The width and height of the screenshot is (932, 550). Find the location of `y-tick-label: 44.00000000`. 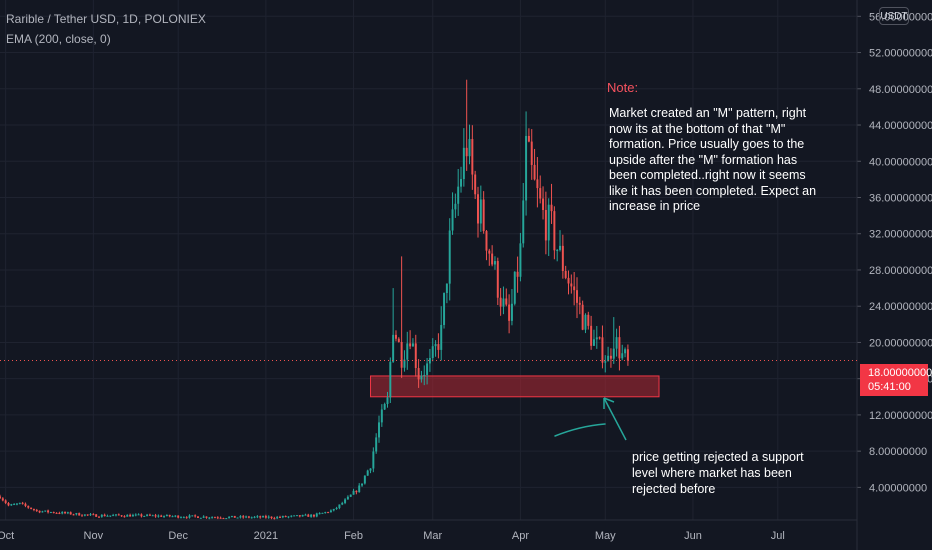

y-tick-label: 44.00000000 is located at coordinates (900, 126).